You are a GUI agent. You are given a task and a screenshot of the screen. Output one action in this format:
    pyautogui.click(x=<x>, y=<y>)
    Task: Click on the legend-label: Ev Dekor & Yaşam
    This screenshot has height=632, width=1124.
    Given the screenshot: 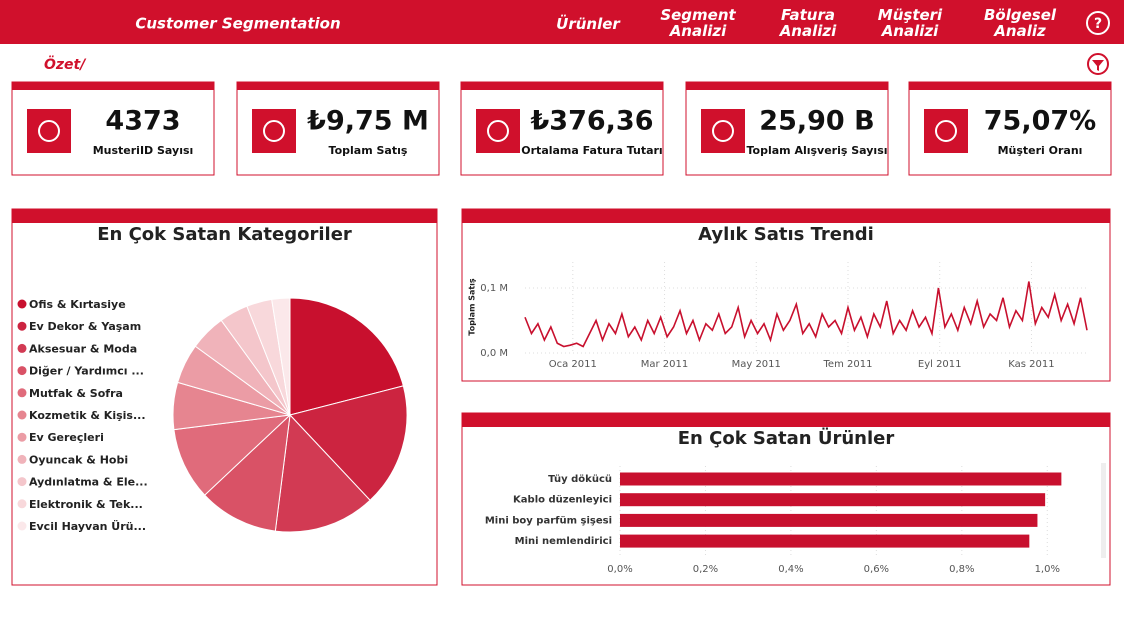 What is the action you would take?
    pyautogui.click(x=85, y=326)
    